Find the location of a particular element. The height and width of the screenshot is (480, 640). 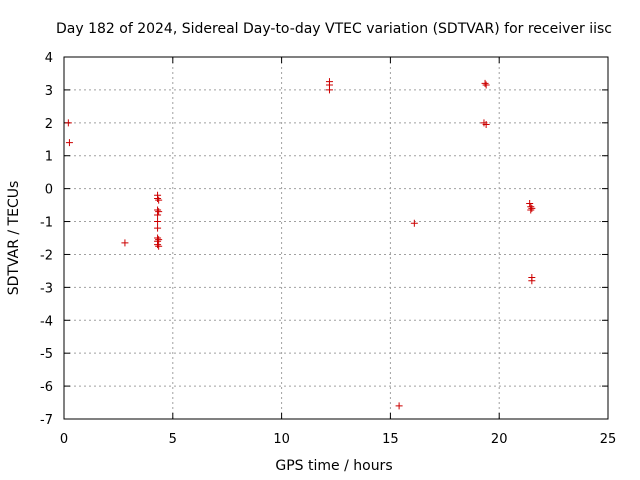

y-tick-label: -5 is located at coordinates (46, 354).